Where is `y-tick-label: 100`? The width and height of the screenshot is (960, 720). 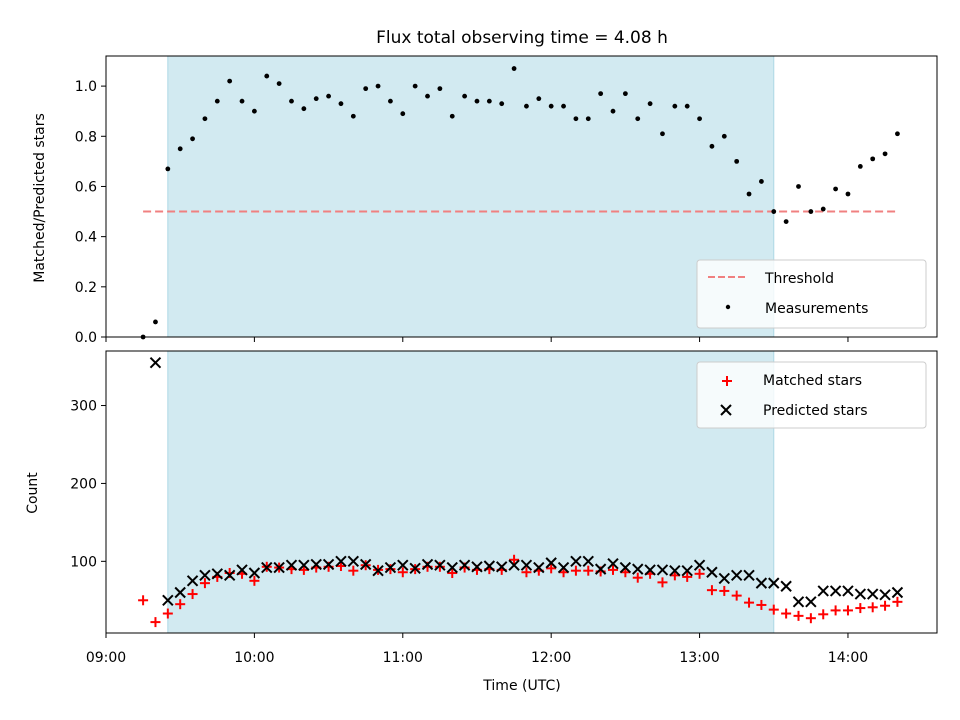 y-tick-label: 100 is located at coordinates (83, 562).